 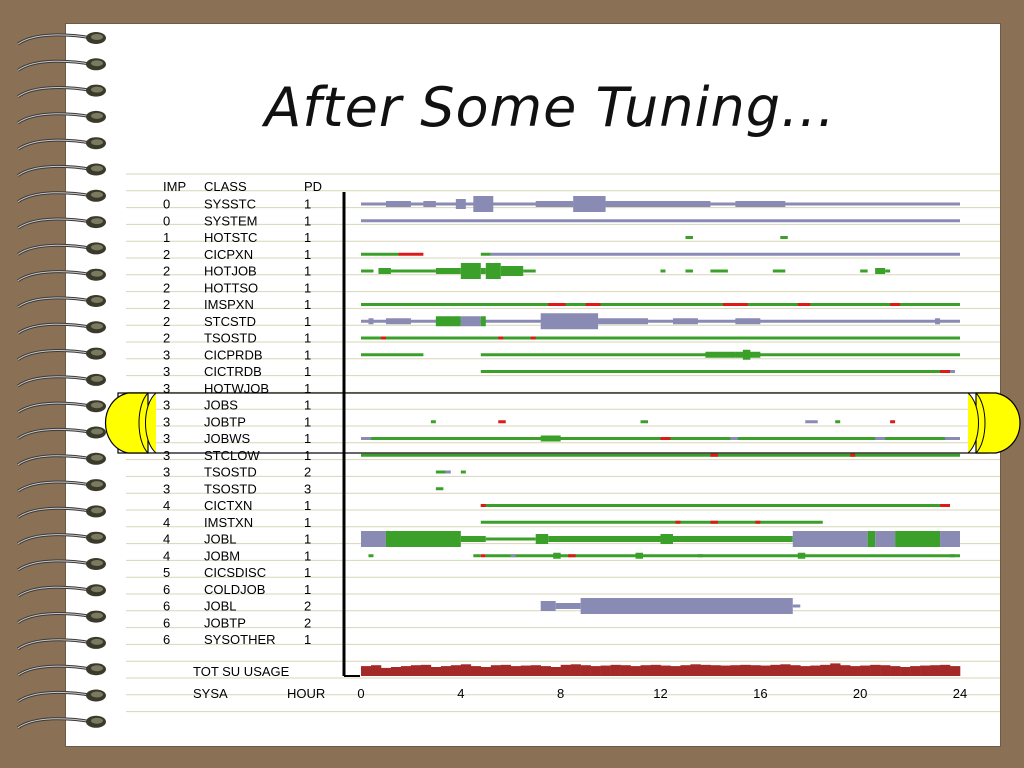 What do you see at coordinates (240, 639) in the screenshot?
I see `row-class: SYSOTHER` at bounding box center [240, 639].